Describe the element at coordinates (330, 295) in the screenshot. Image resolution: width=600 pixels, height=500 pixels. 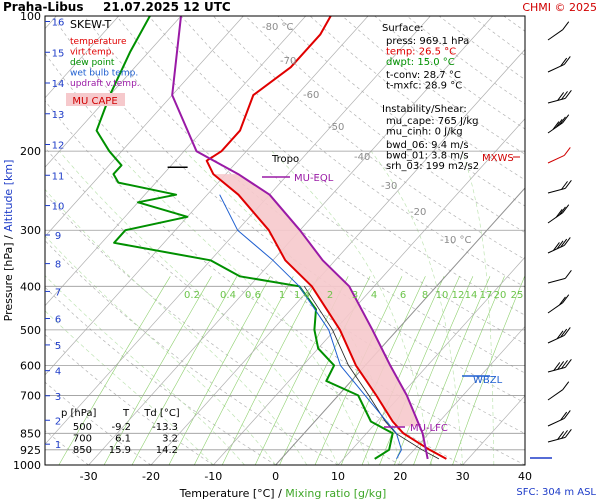
I see `mixing-ratio-label: 2` at that location.